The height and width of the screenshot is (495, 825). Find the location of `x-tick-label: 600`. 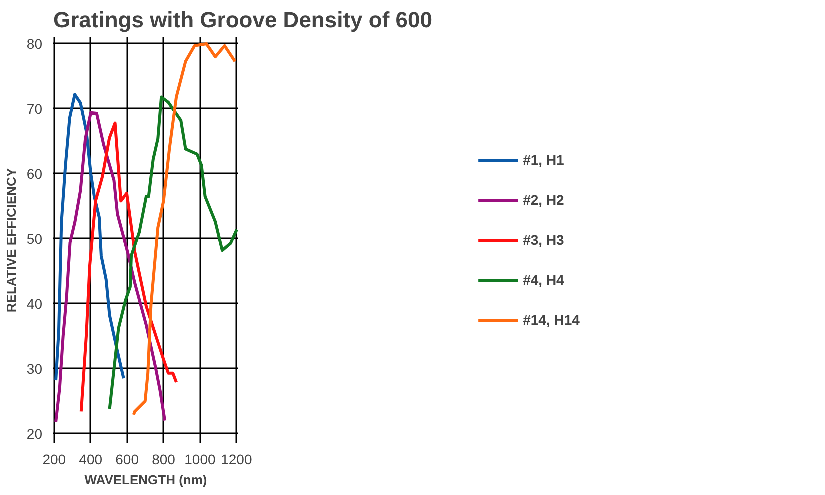

x-tick-label: 600 is located at coordinates (128, 460).